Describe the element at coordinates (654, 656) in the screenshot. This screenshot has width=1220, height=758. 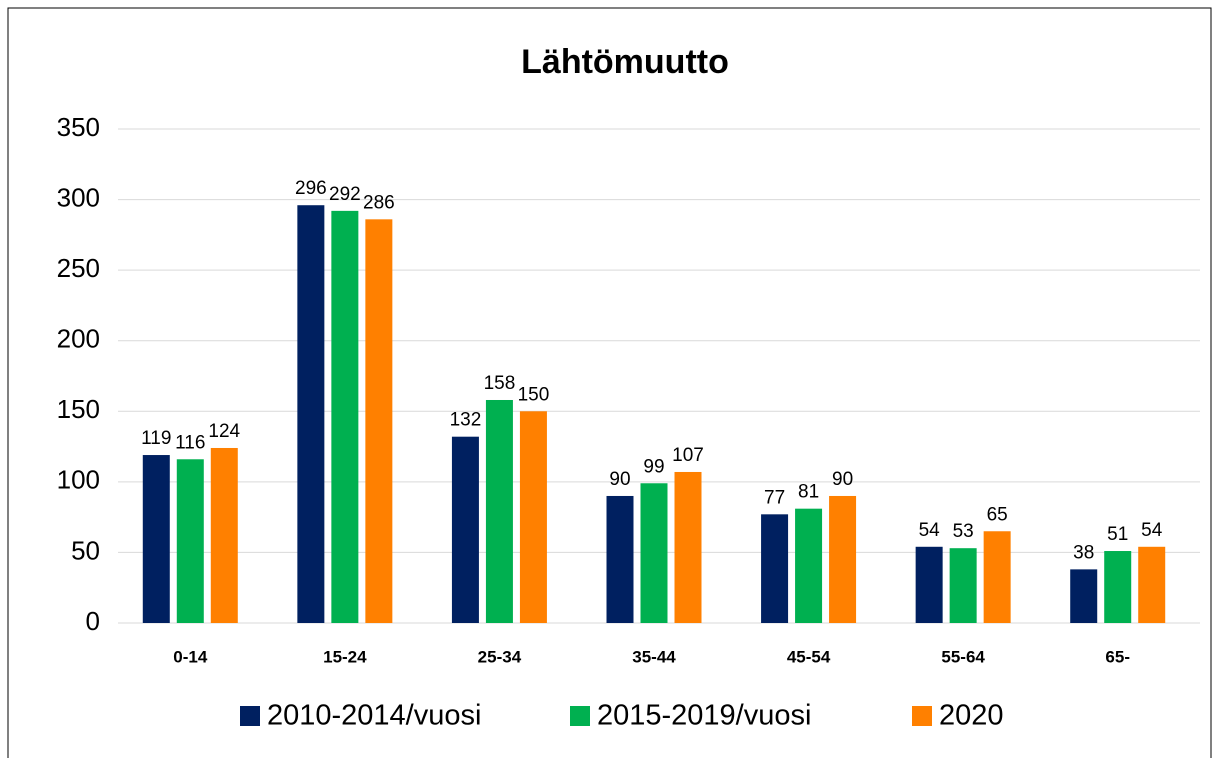
I see `x-tick-label: 35-44` at that location.